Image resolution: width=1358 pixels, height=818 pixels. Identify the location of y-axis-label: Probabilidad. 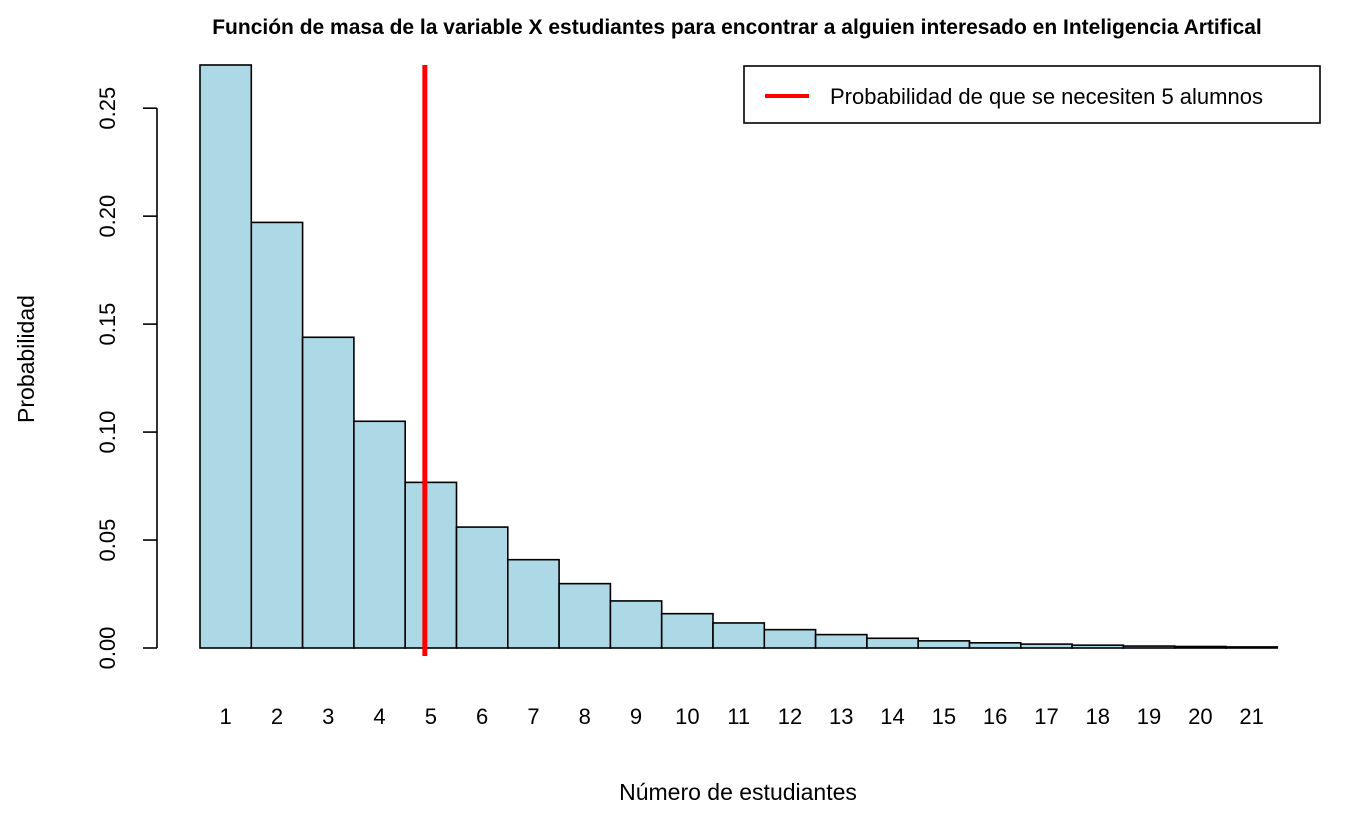
(26, 359).